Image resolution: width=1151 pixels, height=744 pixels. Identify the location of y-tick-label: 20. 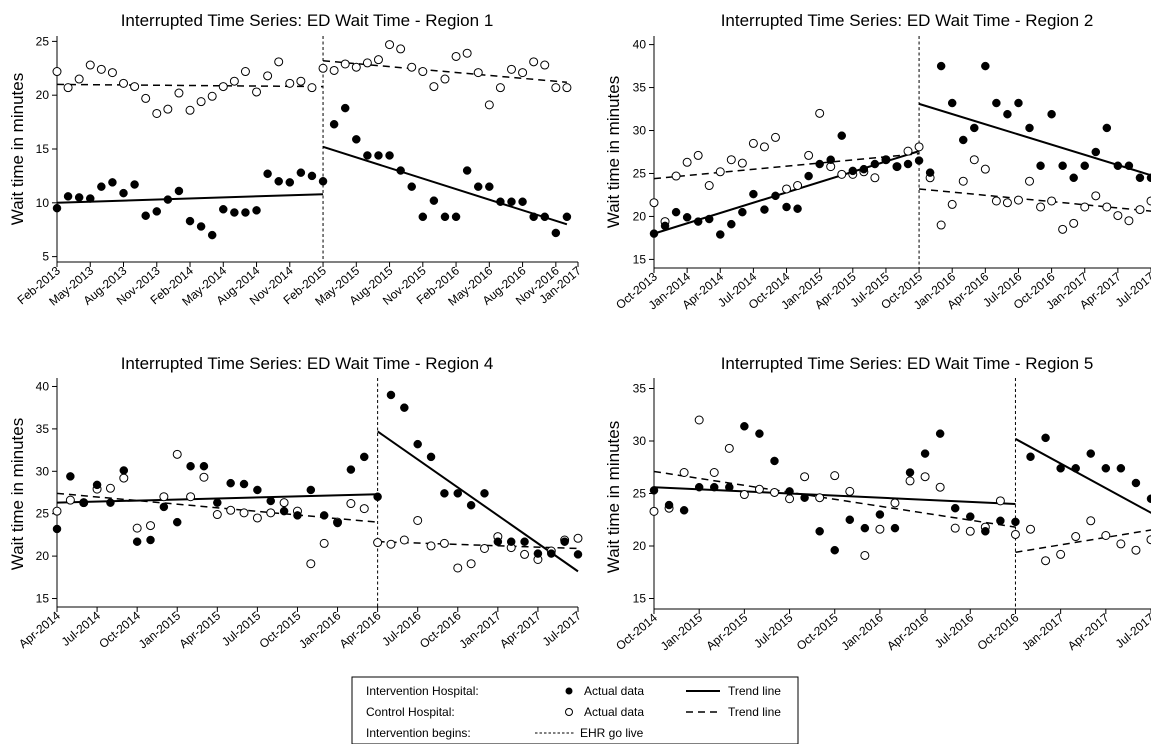
(640, 546).